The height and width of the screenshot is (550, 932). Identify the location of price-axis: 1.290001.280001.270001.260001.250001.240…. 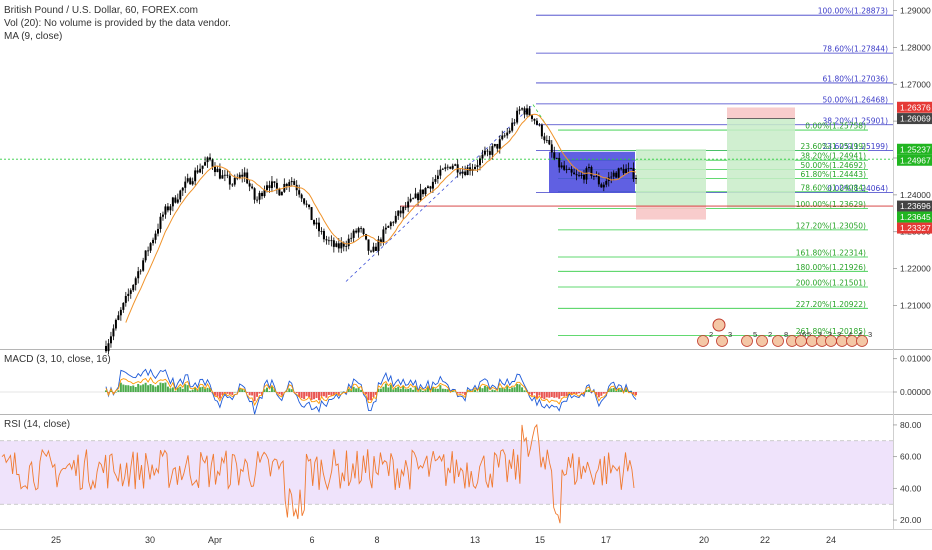
(912, 266).